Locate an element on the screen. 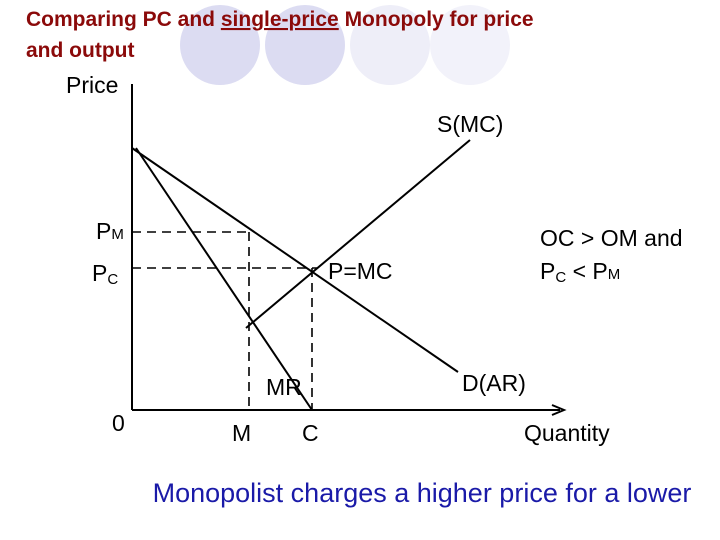 The width and height of the screenshot is (720, 540). pc-label: PC is located at coordinates (105, 274).